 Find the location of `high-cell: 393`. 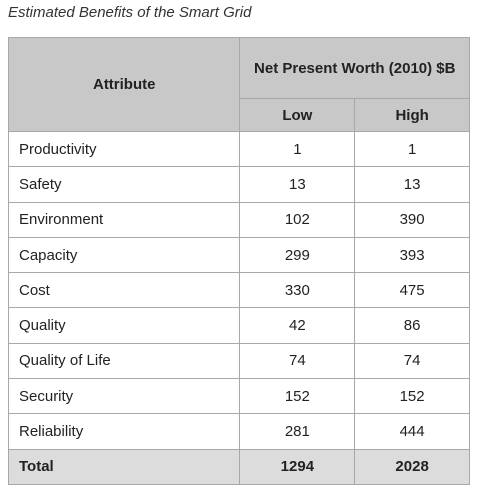

high-cell: 393 is located at coordinates (412, 255).